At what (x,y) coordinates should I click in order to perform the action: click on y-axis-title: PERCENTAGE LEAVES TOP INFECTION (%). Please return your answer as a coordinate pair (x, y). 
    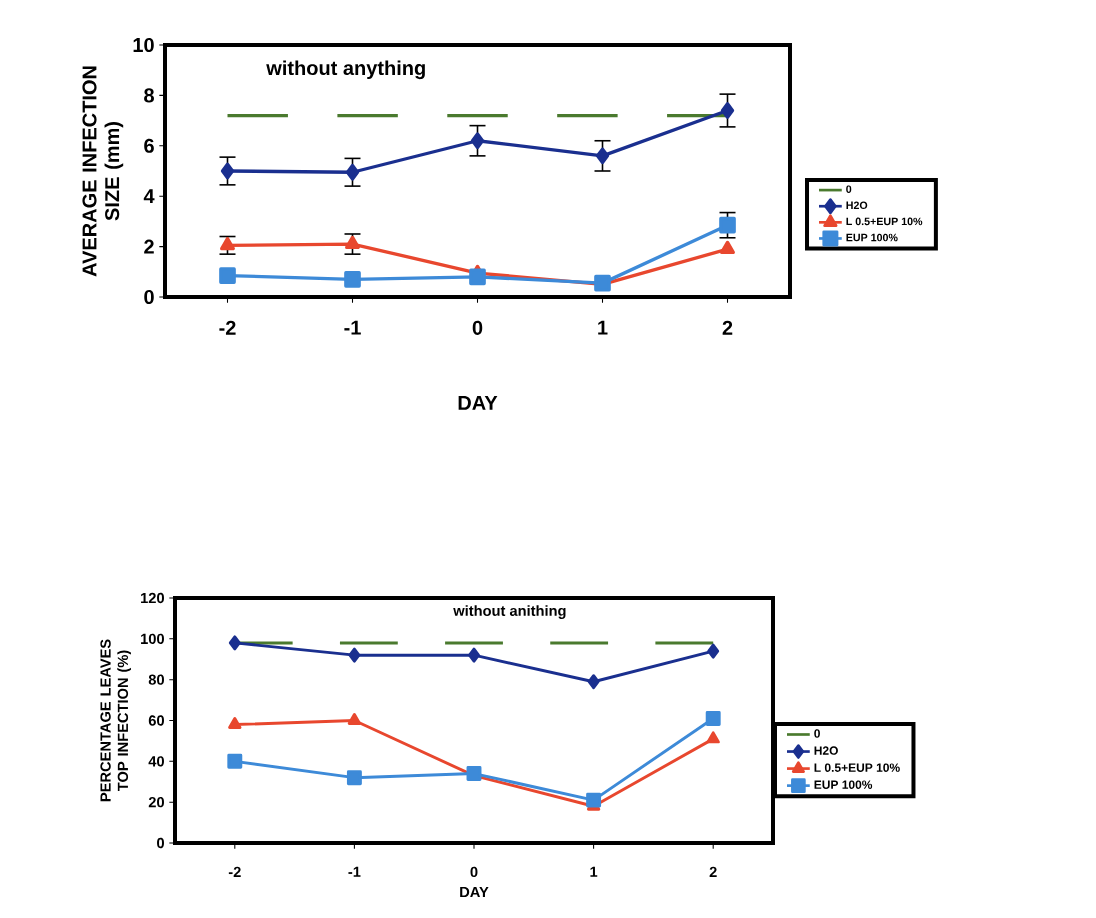
    Looking at the image, I should click on (115, 720).